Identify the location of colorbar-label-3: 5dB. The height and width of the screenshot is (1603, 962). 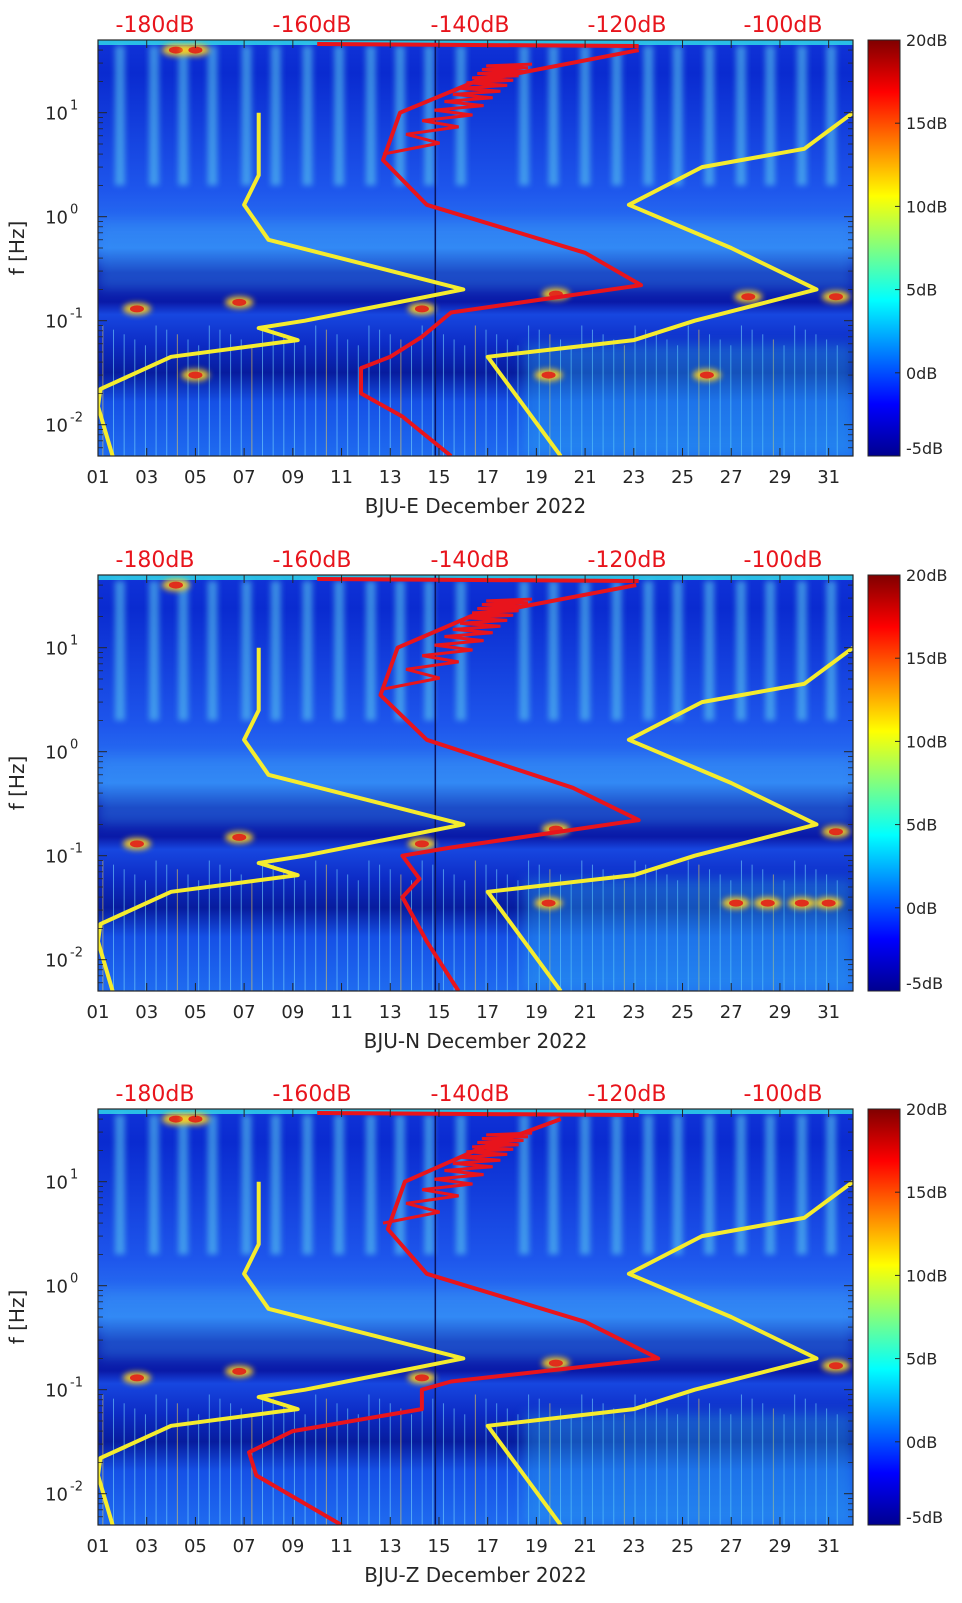
(921, 825).